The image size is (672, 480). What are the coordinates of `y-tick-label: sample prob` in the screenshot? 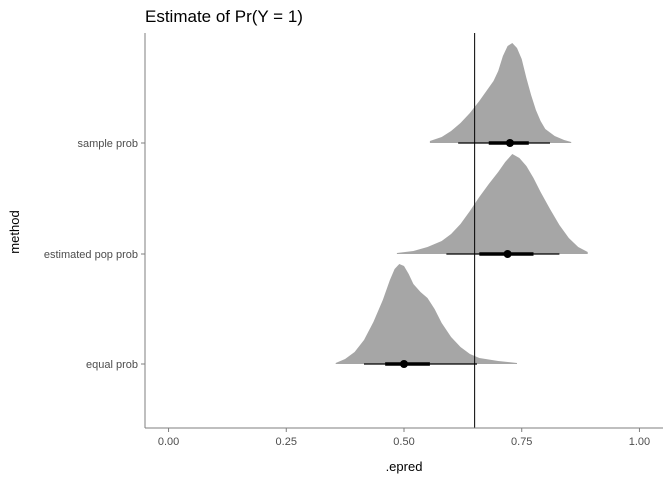 It's located at (107, 144).